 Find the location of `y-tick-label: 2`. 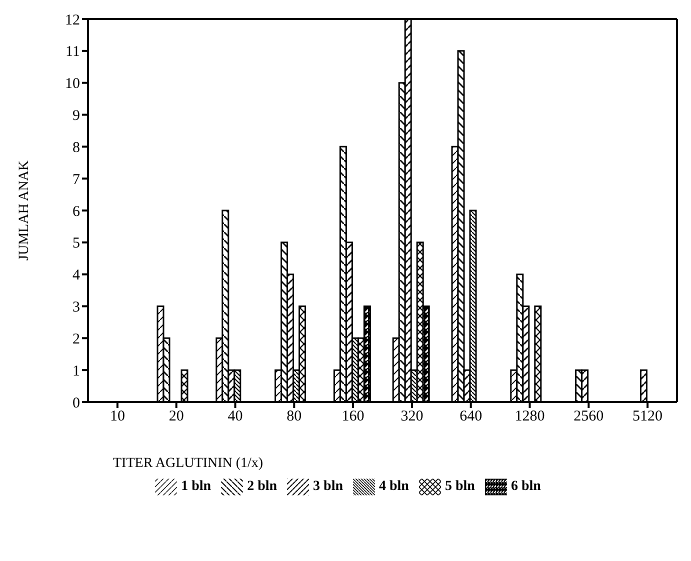

y-tick-label: 2 is located at coordinates (76, 339).